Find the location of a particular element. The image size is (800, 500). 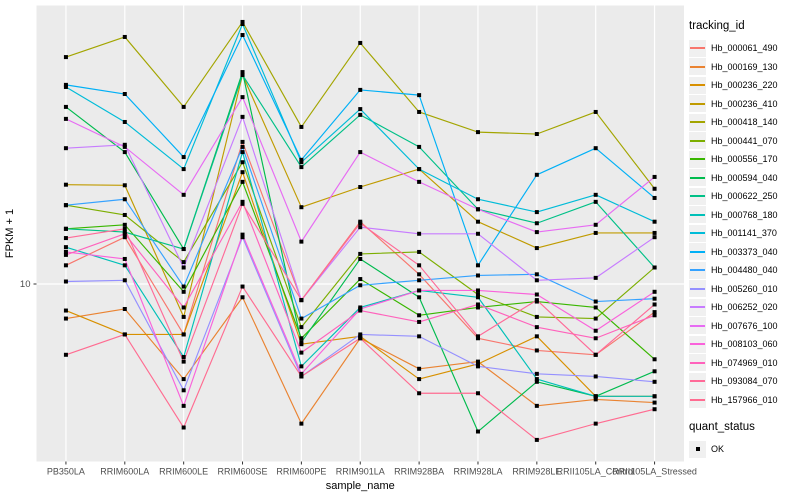

legend-item: Hb_000768_180 is located at coordinates (744, 215).